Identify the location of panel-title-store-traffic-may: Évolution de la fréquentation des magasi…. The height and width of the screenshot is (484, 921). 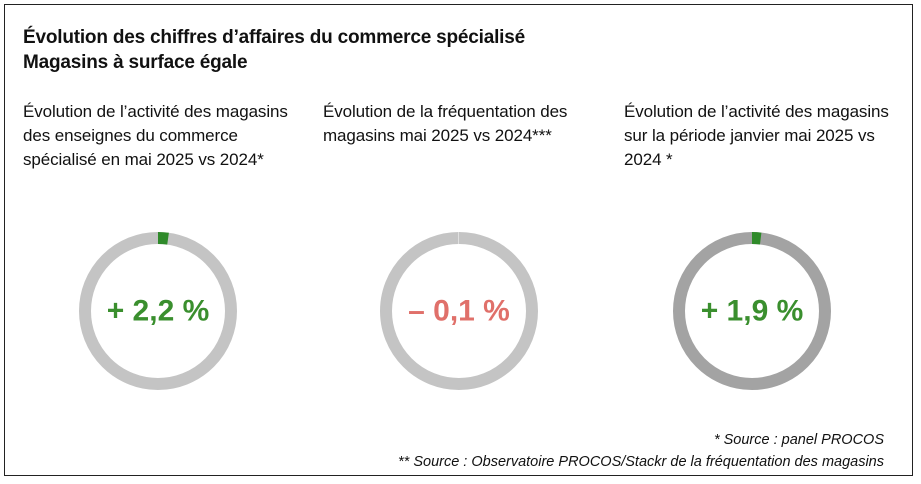
(445, 123).